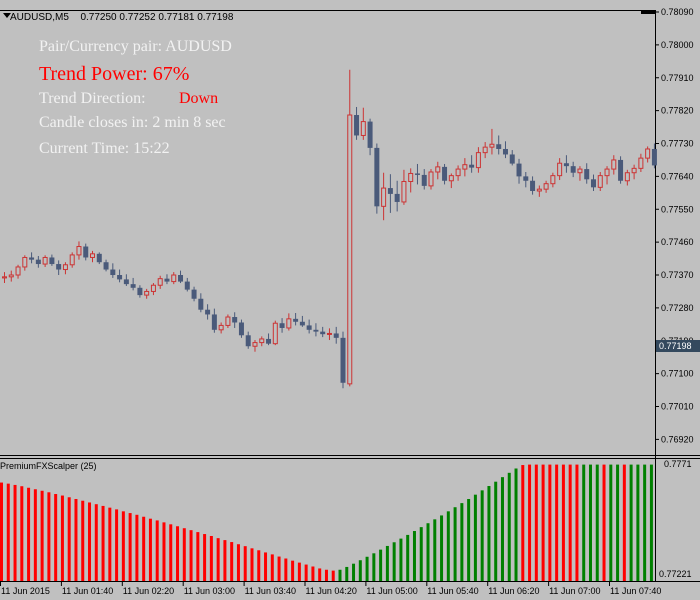 This screenshot has width=700, height=600. Describe the element at coordinates (648, 12) in the screenshot. I see `chart-shift-marker` at that location.